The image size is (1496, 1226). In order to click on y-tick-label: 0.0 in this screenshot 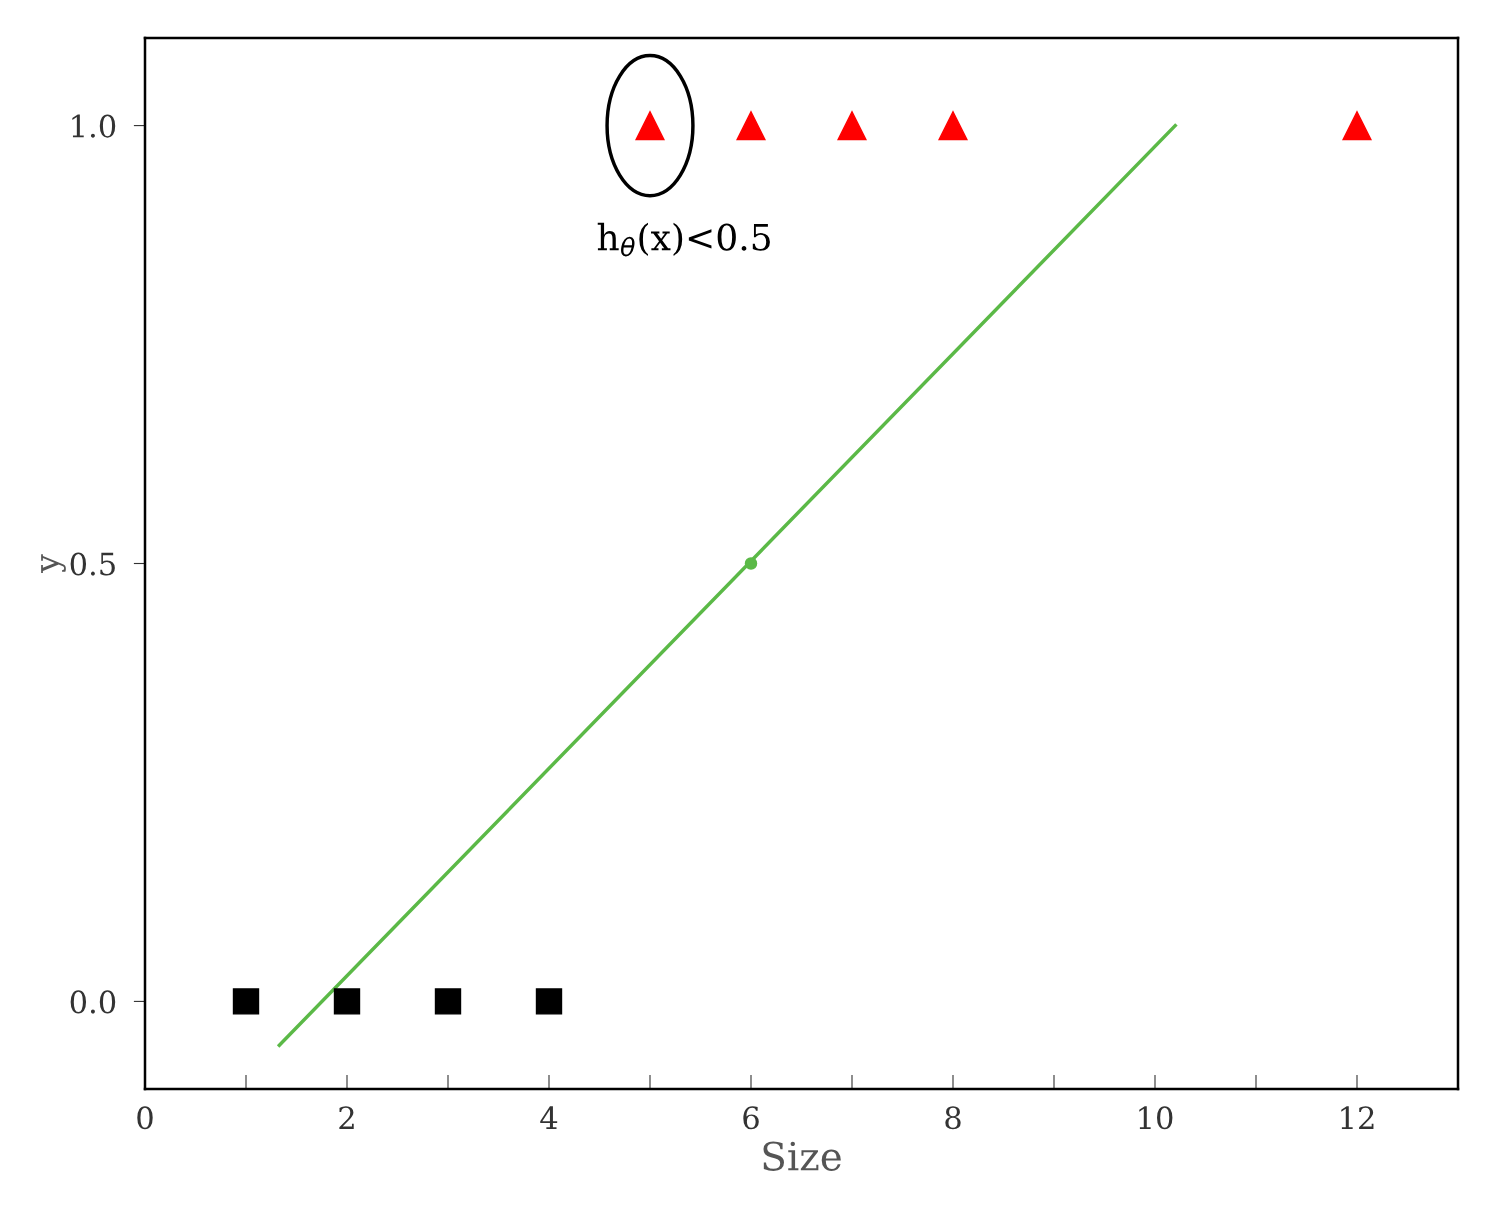, I will do `click(93, 1002)`.